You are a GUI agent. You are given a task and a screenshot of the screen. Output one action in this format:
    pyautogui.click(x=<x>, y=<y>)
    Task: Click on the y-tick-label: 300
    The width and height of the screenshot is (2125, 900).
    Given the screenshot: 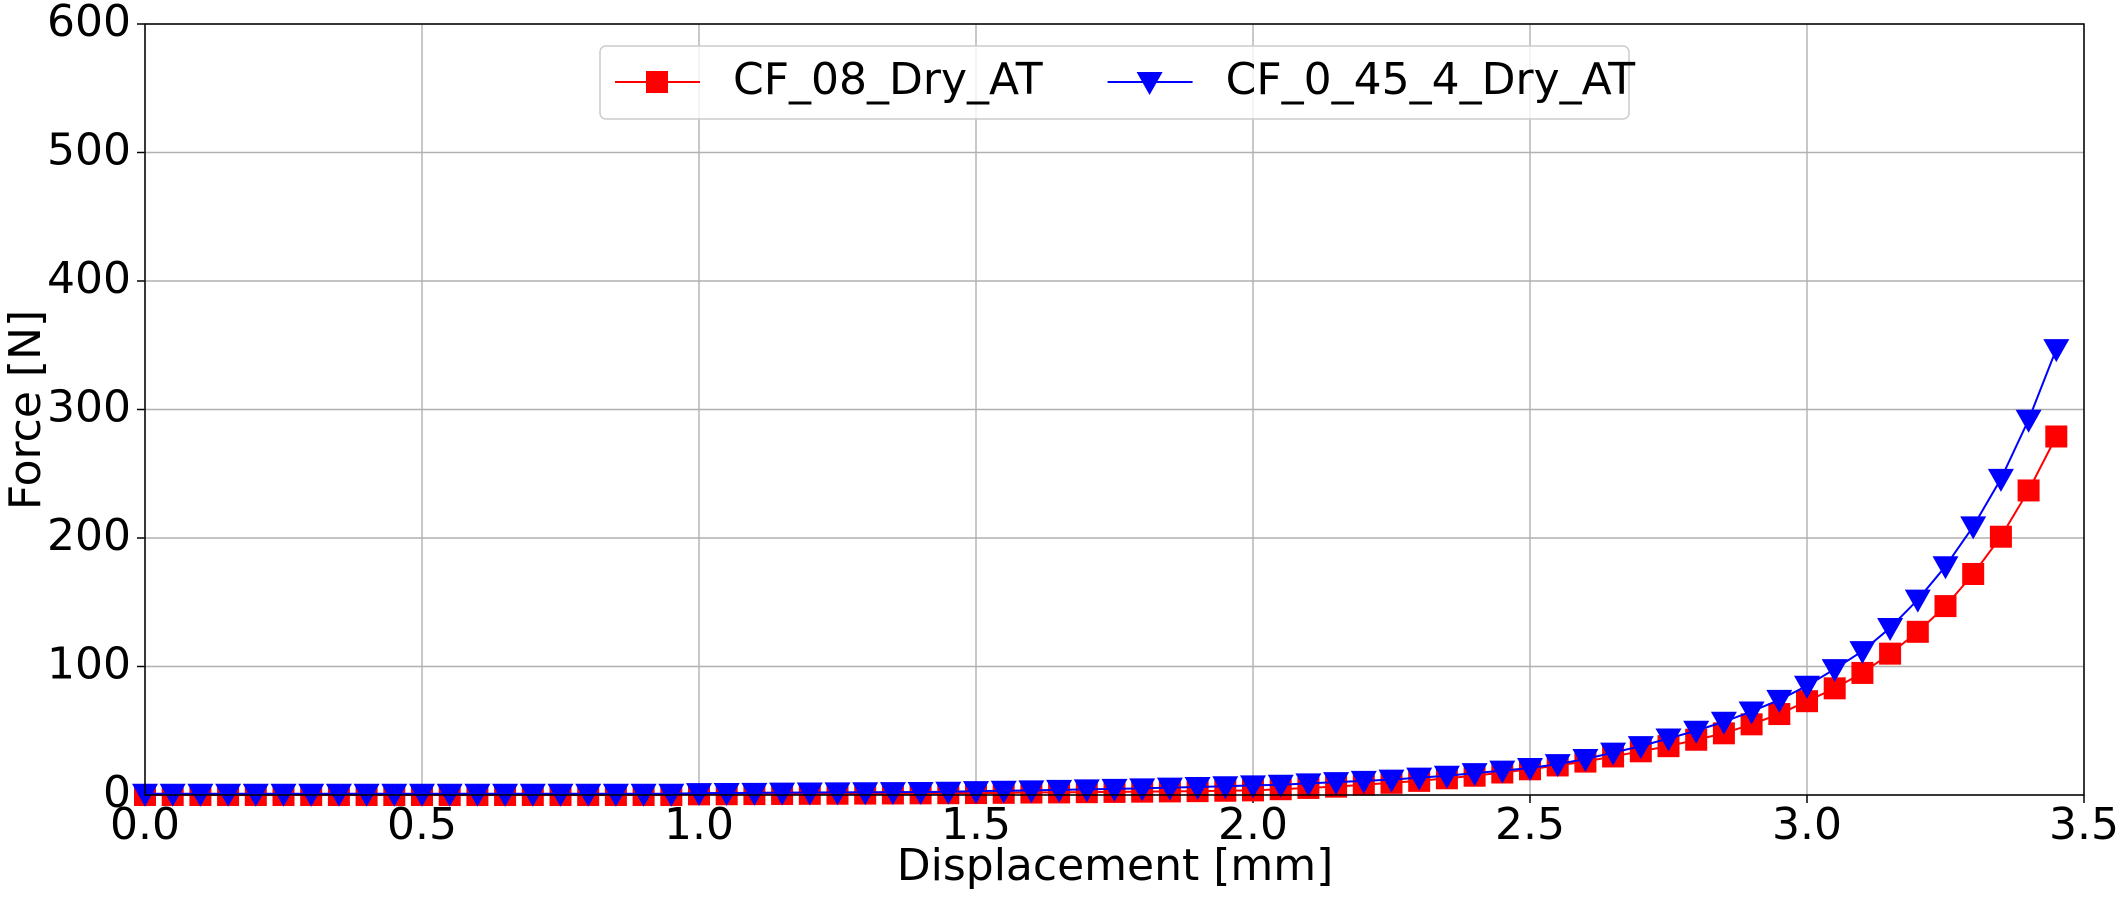 What is the action you would take?
    pyautogui.click(x=89, y=407)
    